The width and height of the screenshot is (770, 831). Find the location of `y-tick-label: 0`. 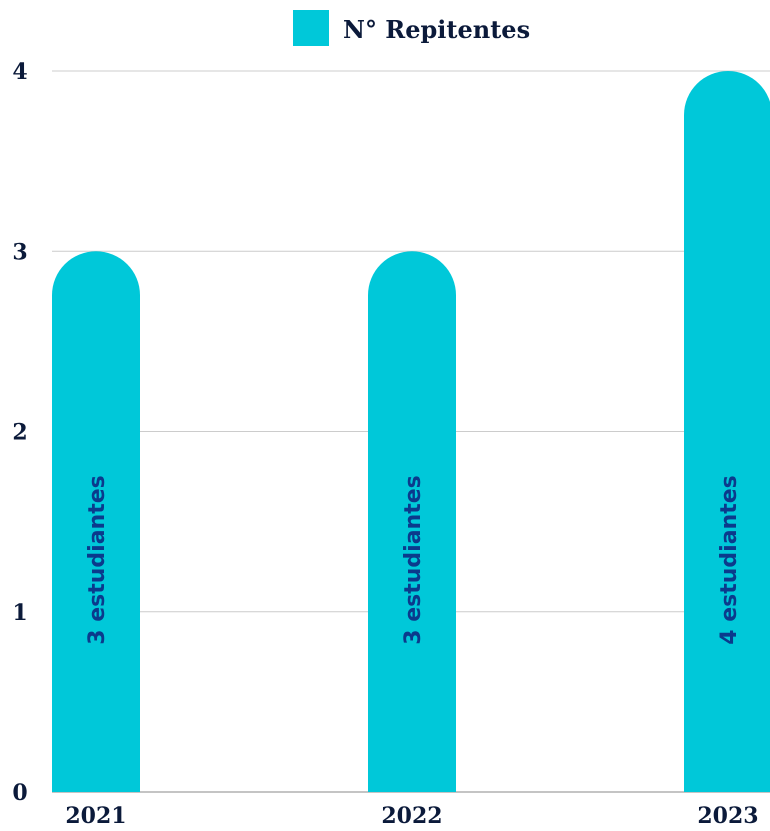

y-tick-label: 0 is located at coordinates (19, 793).